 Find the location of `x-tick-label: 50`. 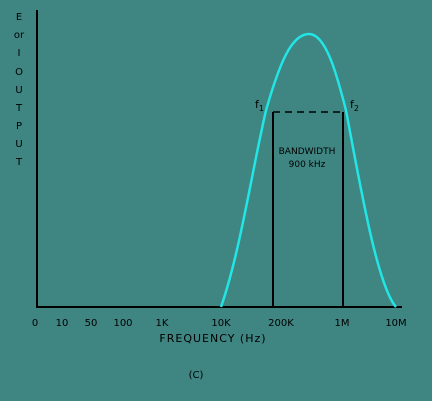

x-tick-label: 50 is located at coordinates (91, 323).